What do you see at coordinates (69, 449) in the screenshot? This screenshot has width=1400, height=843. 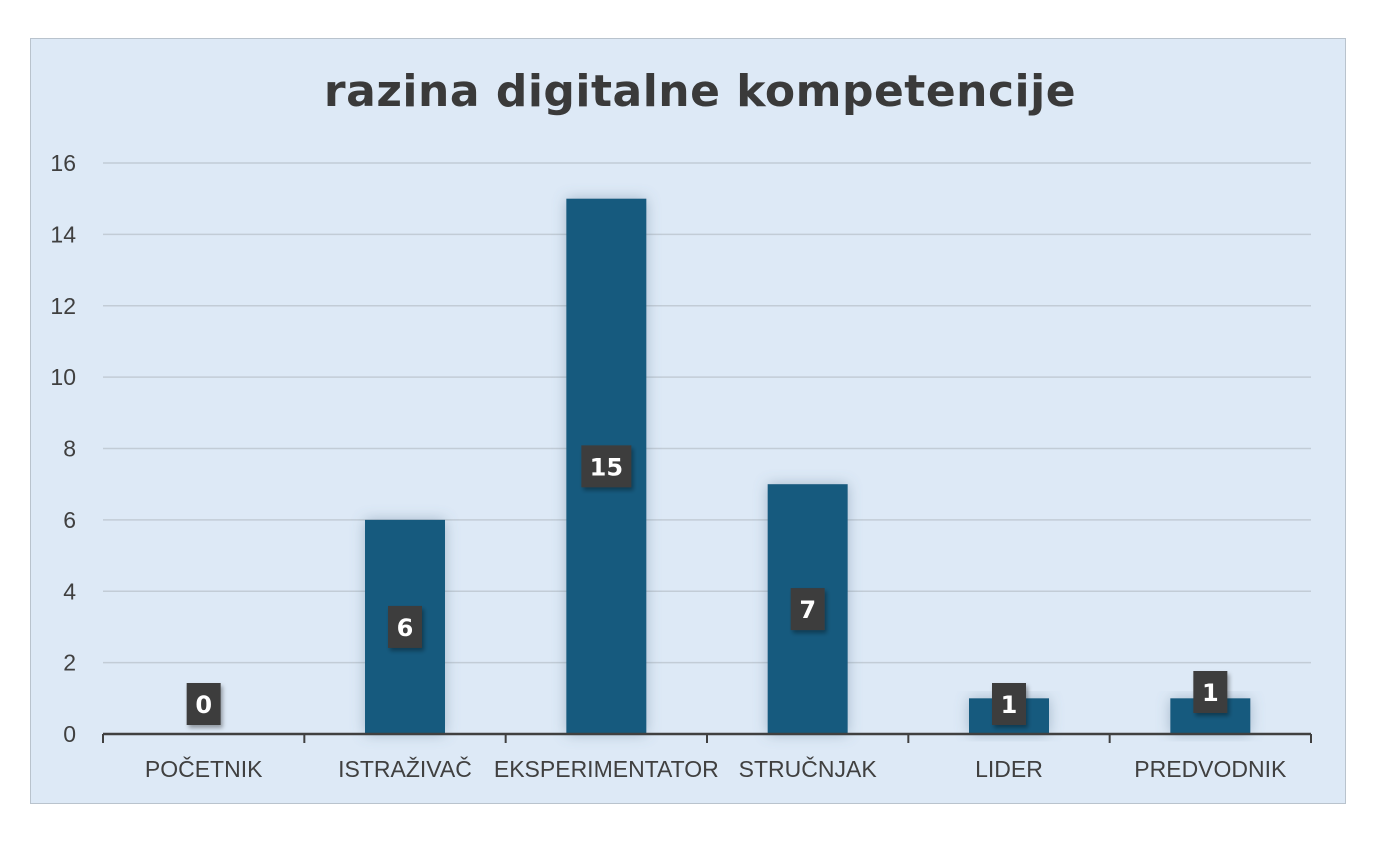 I see `y-tick-label: 8` at bounding box center [69, 449].